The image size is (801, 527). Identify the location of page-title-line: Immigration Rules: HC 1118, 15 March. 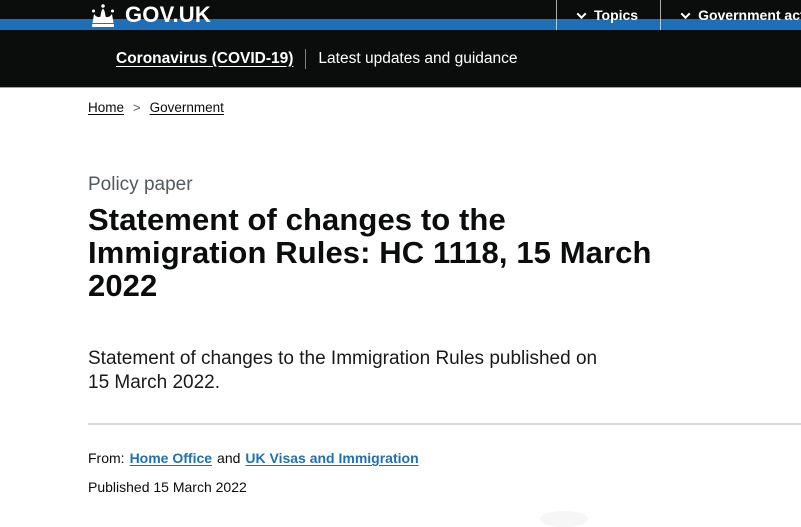
(370, 252).